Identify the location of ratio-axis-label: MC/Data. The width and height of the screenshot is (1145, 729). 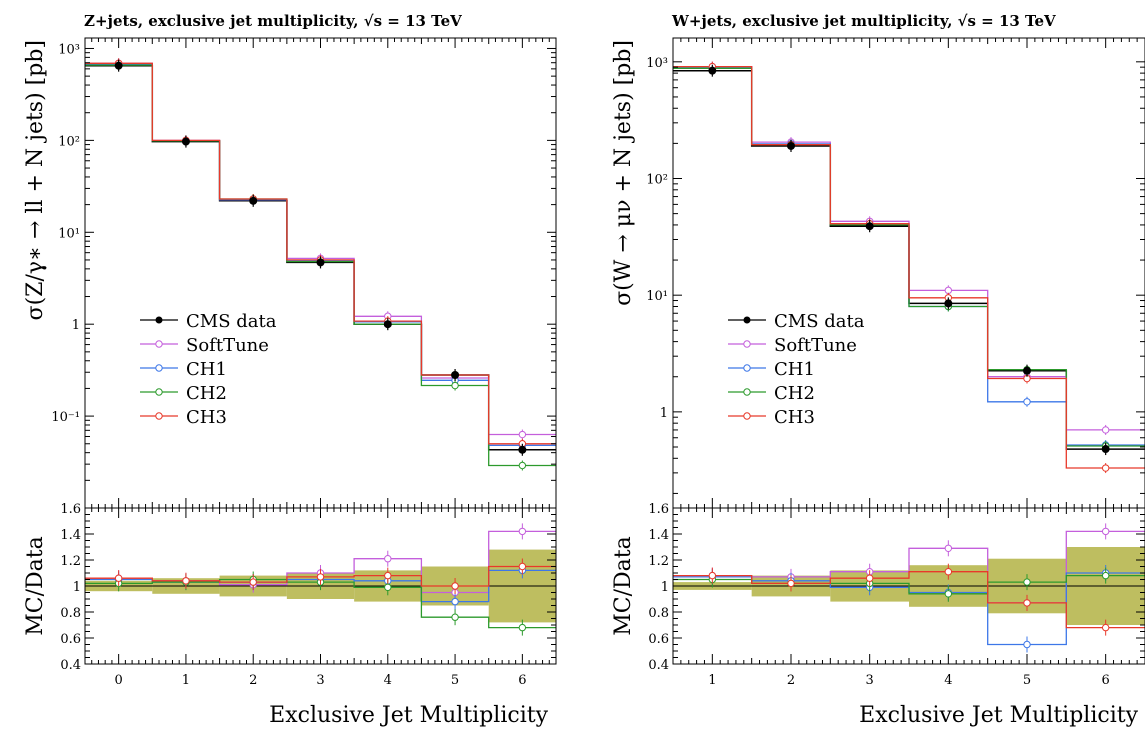
(623, 585).